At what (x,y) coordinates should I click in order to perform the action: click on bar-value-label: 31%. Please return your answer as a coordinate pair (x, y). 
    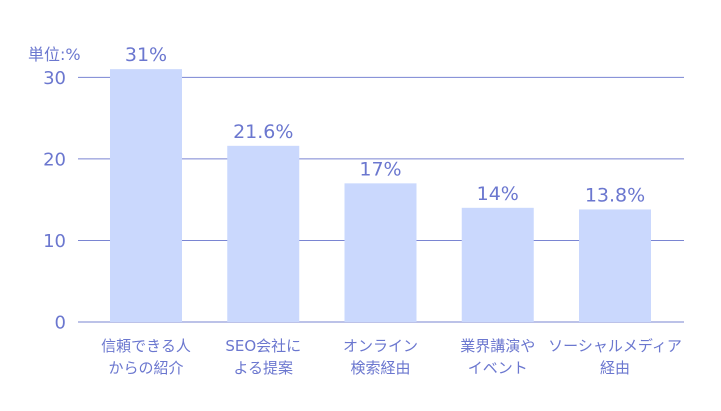
    Looking at the image, I should click on (146, 55).